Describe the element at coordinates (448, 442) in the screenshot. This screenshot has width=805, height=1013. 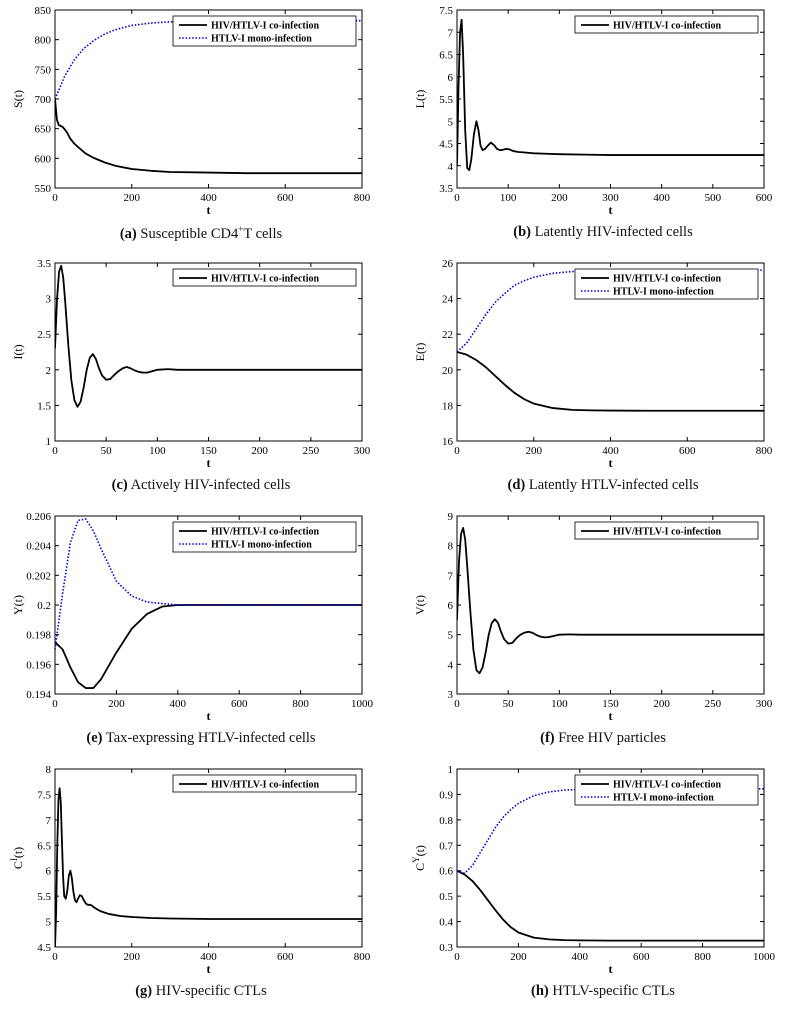
I see `y-tick-label: 16` at that location.